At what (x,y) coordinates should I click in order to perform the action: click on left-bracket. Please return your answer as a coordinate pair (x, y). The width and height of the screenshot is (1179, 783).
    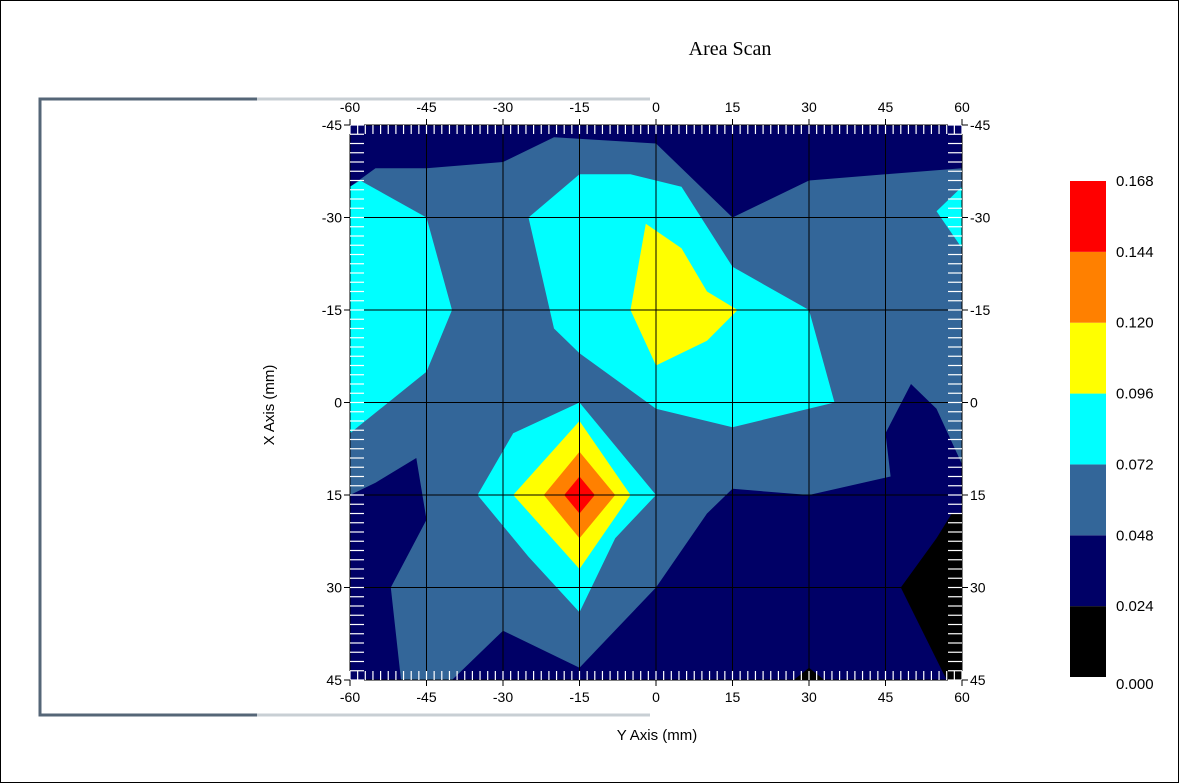
    Looking at the image, I should click on (147, 407).